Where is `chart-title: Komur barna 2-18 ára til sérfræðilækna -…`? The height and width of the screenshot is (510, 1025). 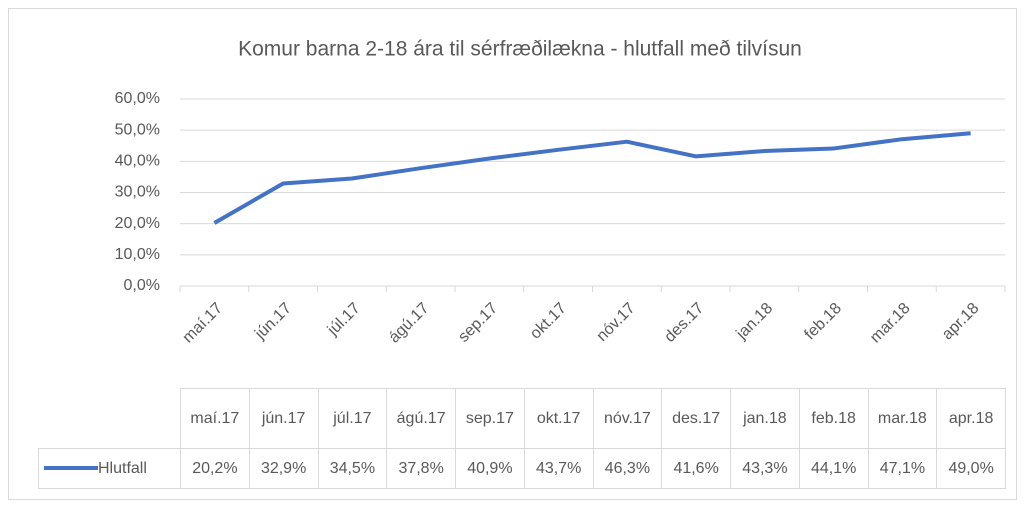
chart-title: Komur barna 2-18 ára til sérfræðilækna -… is located at coordinates (520, 49).